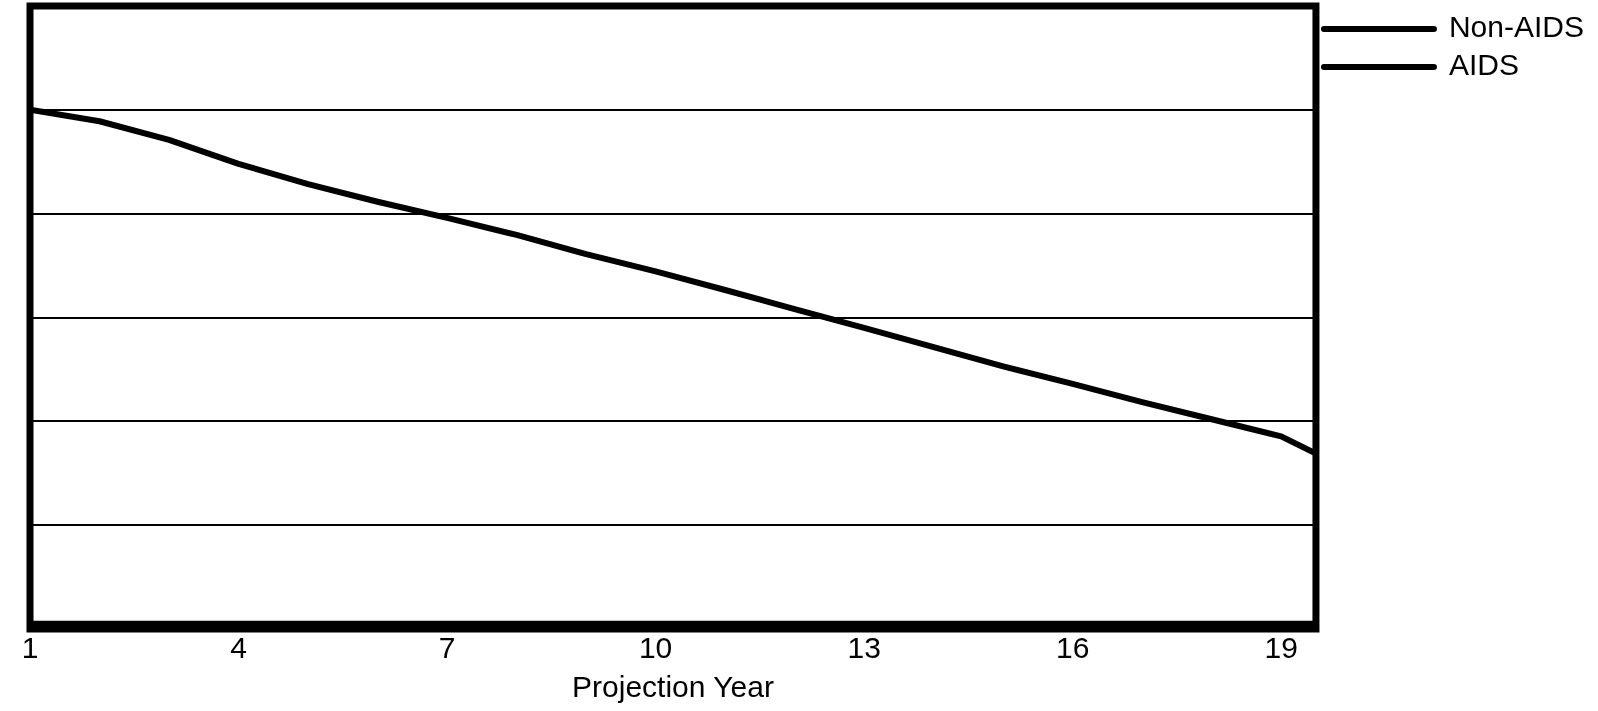 This screenshot has height=711, width=1598. What do you see at coordinates (238, 648) in the screenshot?
I see `x-tick-label: 4` at bounding box center [238, 648].